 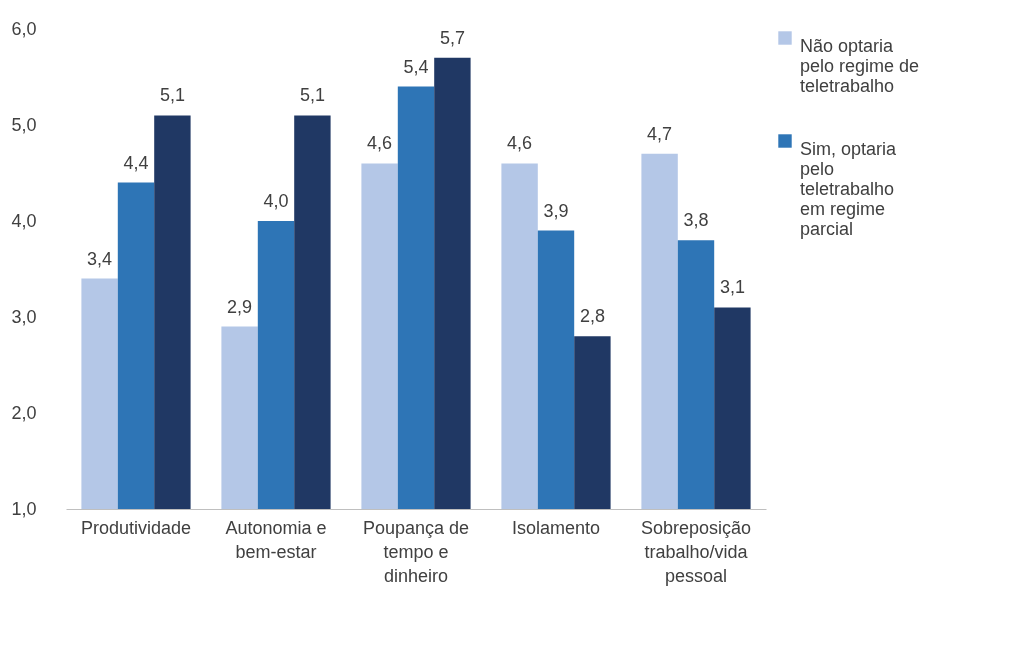 What do you see at coordinates (24, 316) in the screenshot?
I see `y-tick-label: 3,0` at bounding box center [24, 316].